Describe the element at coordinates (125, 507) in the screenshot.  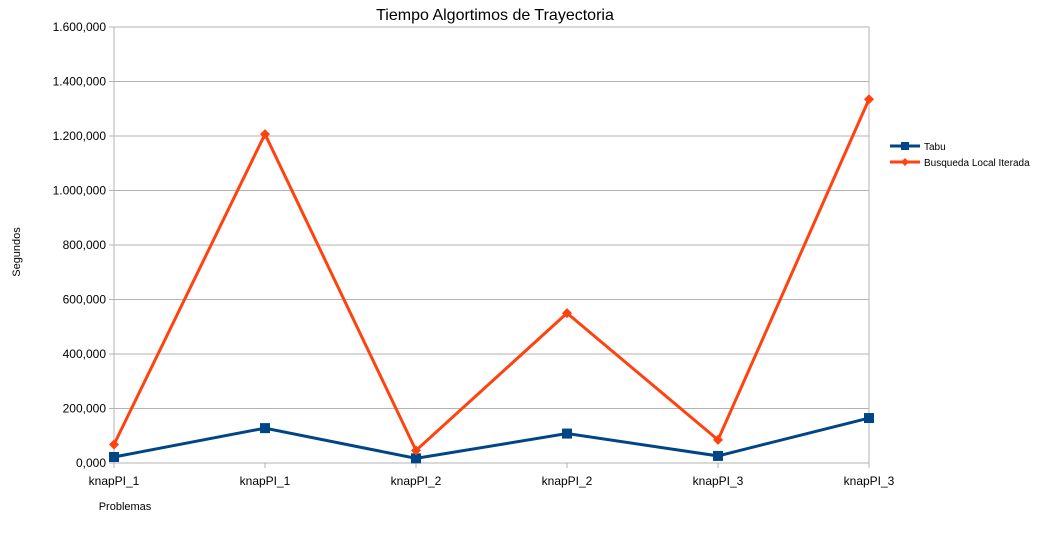
I see `x-axis-label: Problemas` at that location.